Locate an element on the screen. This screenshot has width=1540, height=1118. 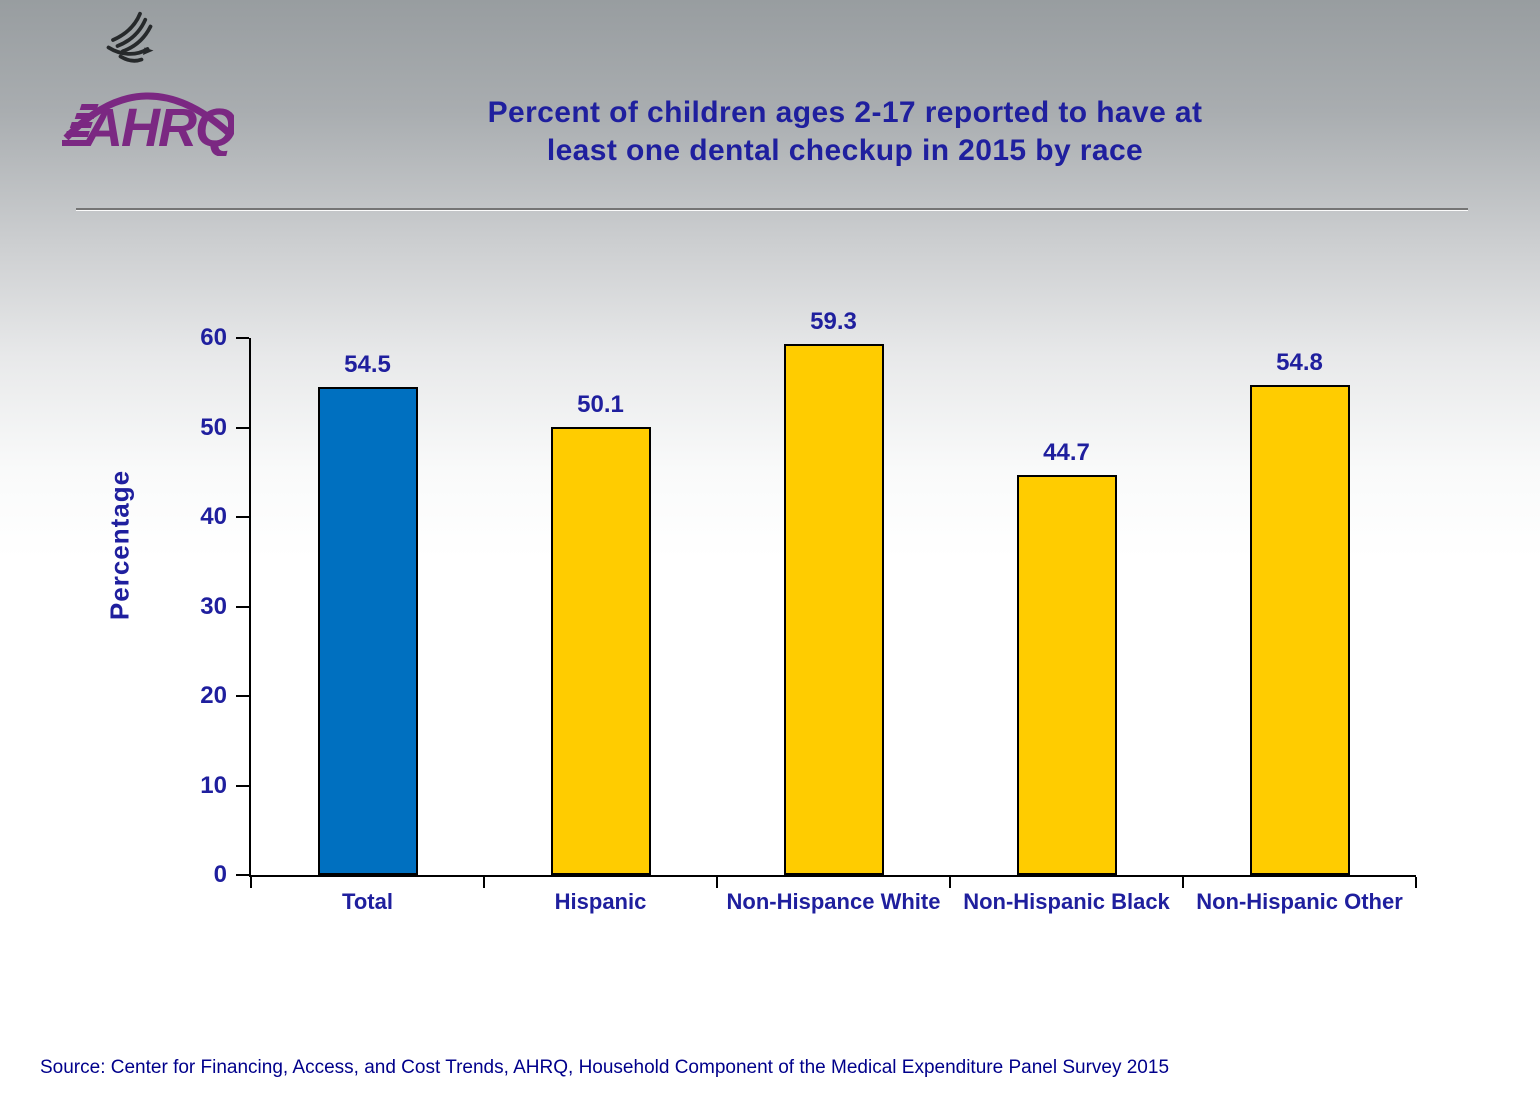
y-tick-label: 10 is located at coordinates (213, 785).